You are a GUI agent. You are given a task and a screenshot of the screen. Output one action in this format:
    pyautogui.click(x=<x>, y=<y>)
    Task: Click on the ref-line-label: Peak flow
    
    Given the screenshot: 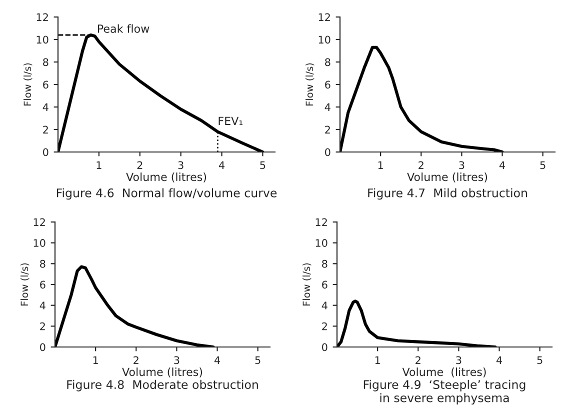 What is the action you would take?
    pyautogui.click(x=124, y=28)
    